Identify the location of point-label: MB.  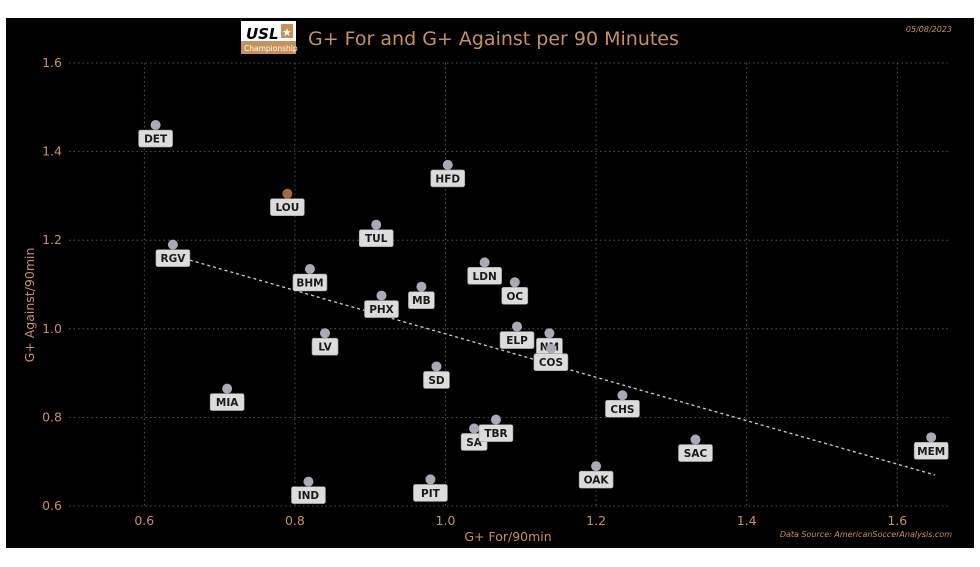
(421, 300).